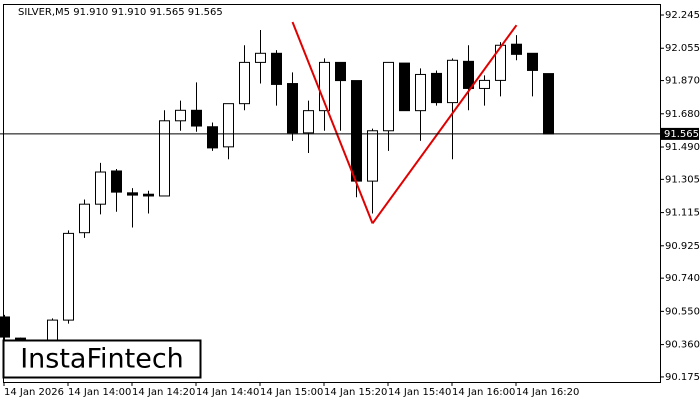 The image size is (700, 400). I want to click on y-tick-label: 91.870, so click(682, 81).